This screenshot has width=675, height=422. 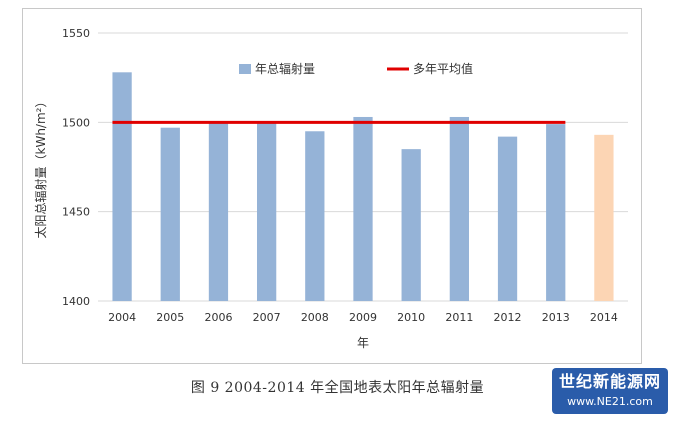 I want to click on bar-2009, so click(x=363, y=209).